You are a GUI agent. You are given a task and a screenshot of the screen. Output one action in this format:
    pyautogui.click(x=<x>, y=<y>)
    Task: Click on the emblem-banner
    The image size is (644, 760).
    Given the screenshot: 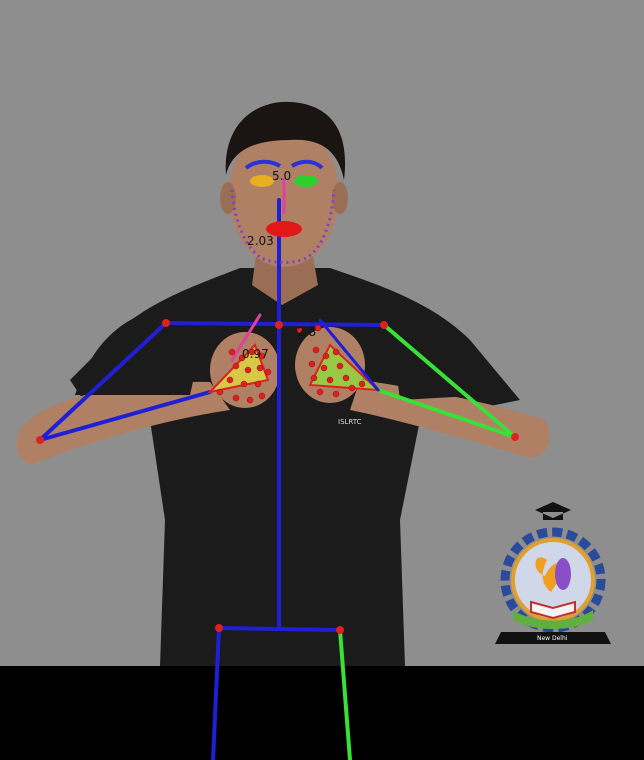 What is the action you would take?
    pyautogui.click(x=553, y=638)
    